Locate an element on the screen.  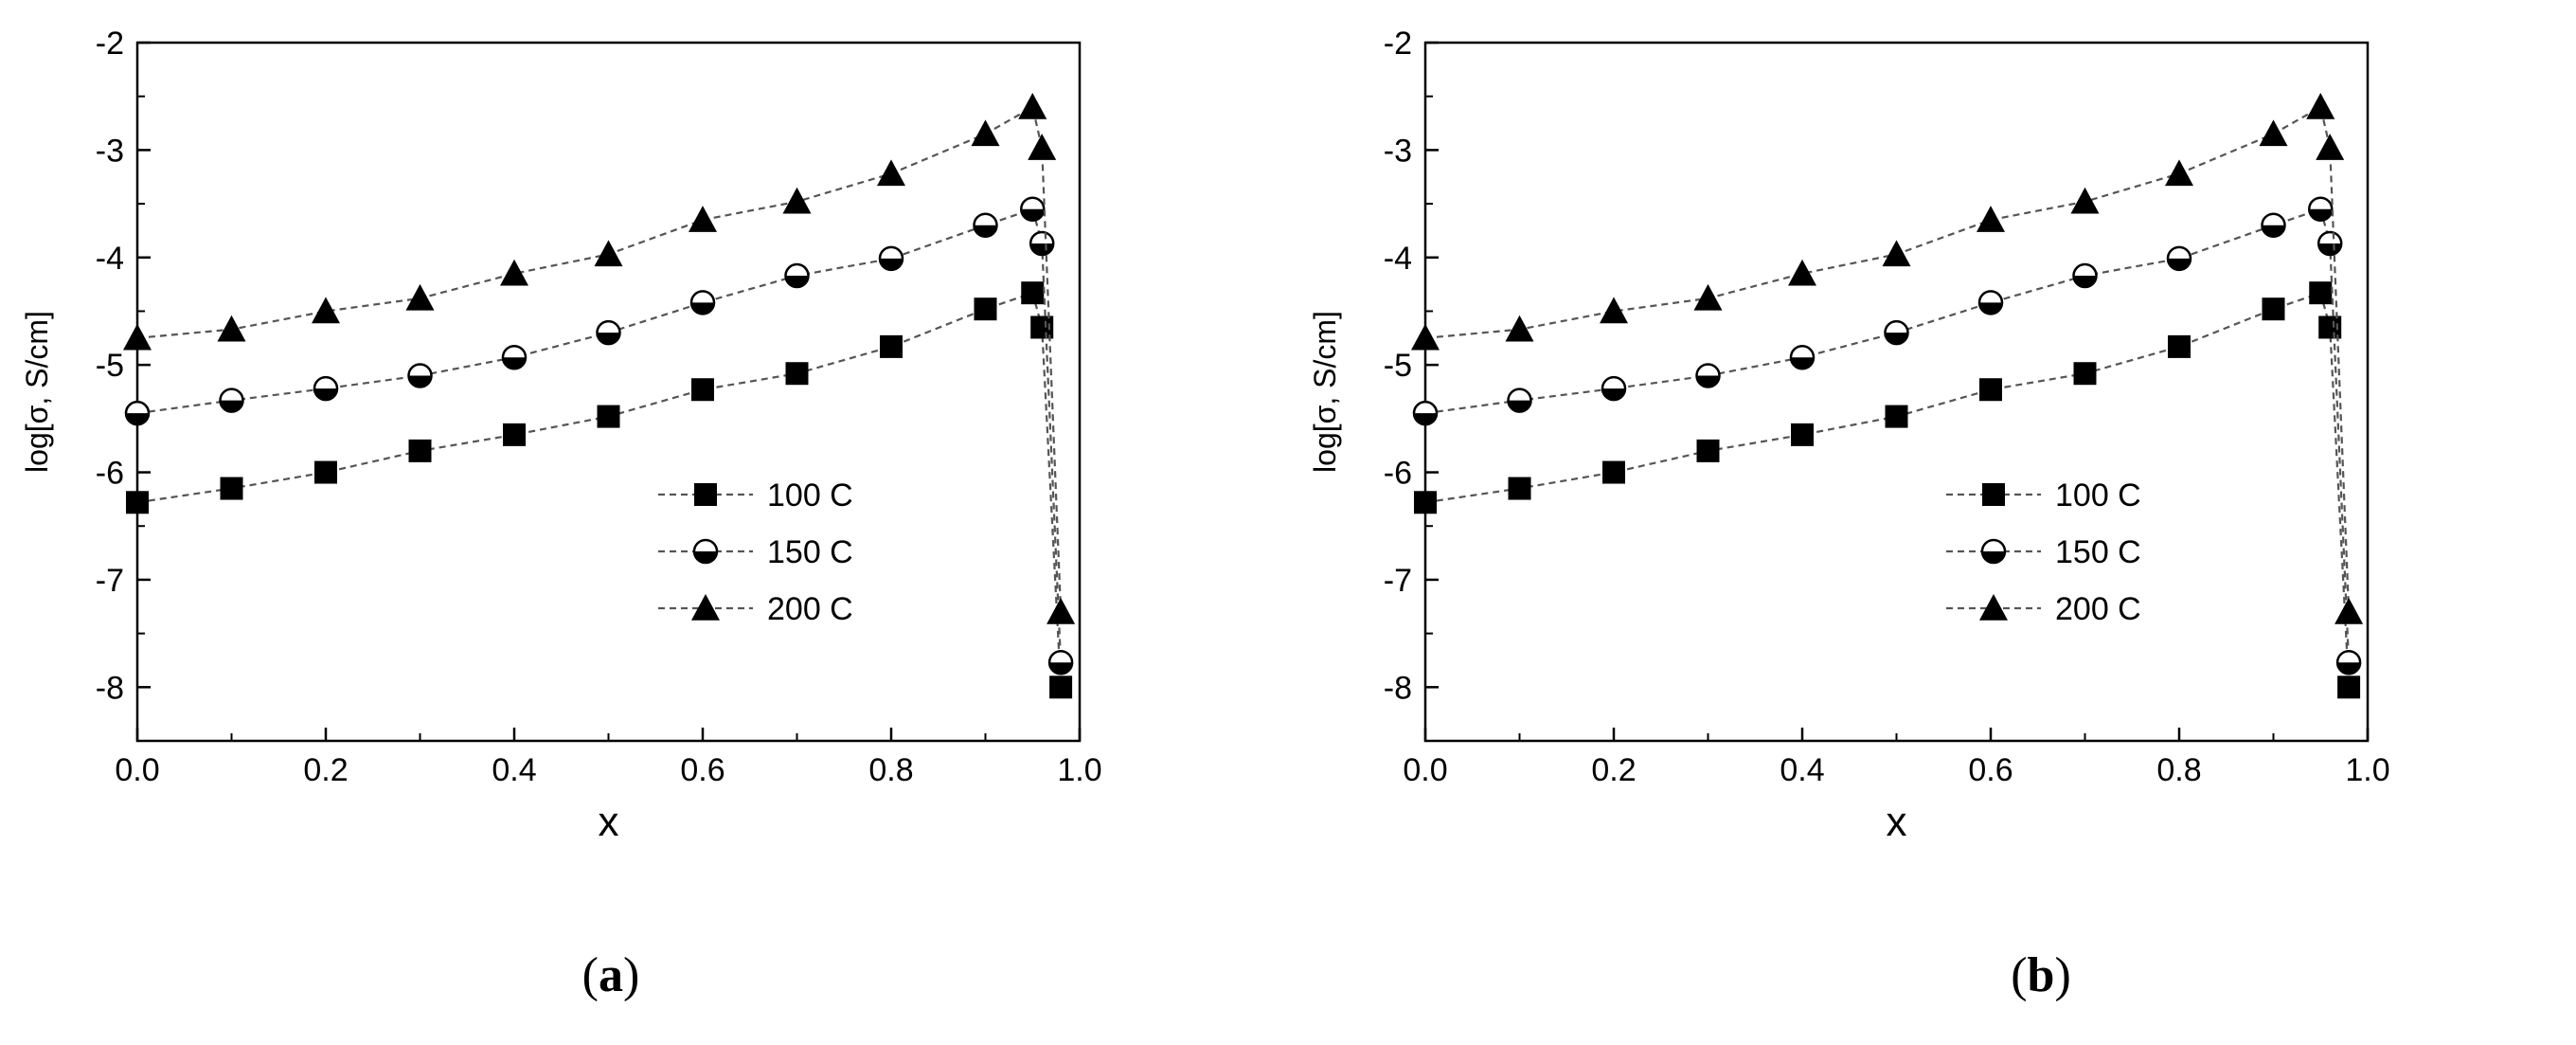
legend-item: 200 C is located at coordinates (755, 609).